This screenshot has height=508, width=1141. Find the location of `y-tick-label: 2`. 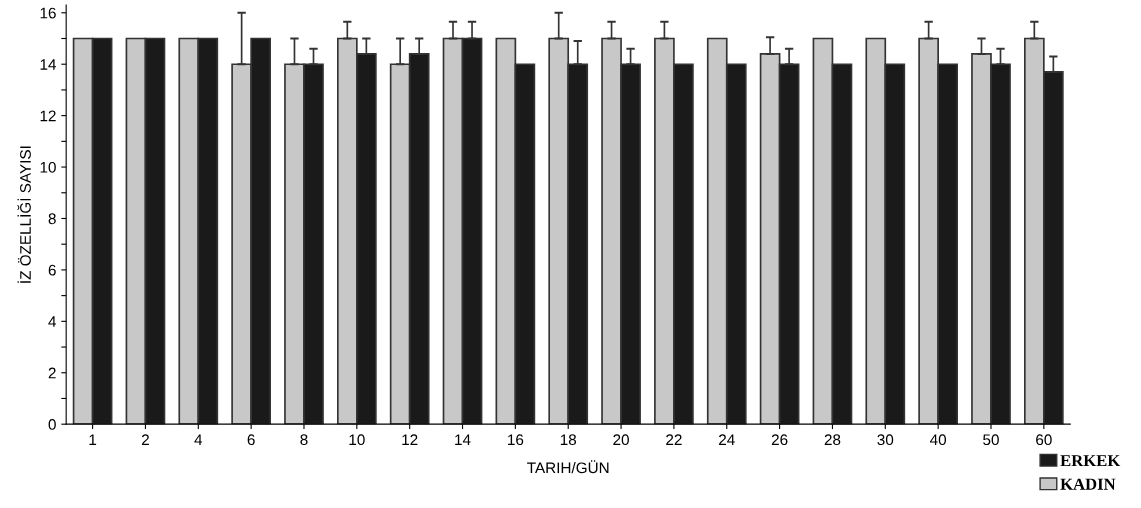

y-tick-label: 2 is located at coordinates (52, 373).